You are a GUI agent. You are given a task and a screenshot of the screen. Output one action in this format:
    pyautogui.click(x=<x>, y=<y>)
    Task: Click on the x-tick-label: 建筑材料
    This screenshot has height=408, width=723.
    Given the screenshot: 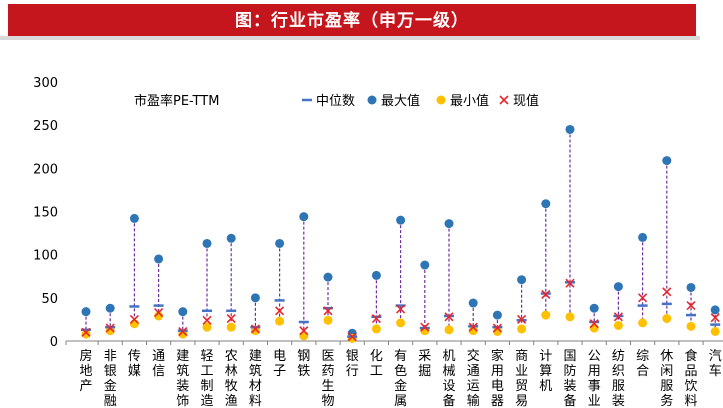 What is the action you would take?
    pyautogui.click(x=255, y=378)
    